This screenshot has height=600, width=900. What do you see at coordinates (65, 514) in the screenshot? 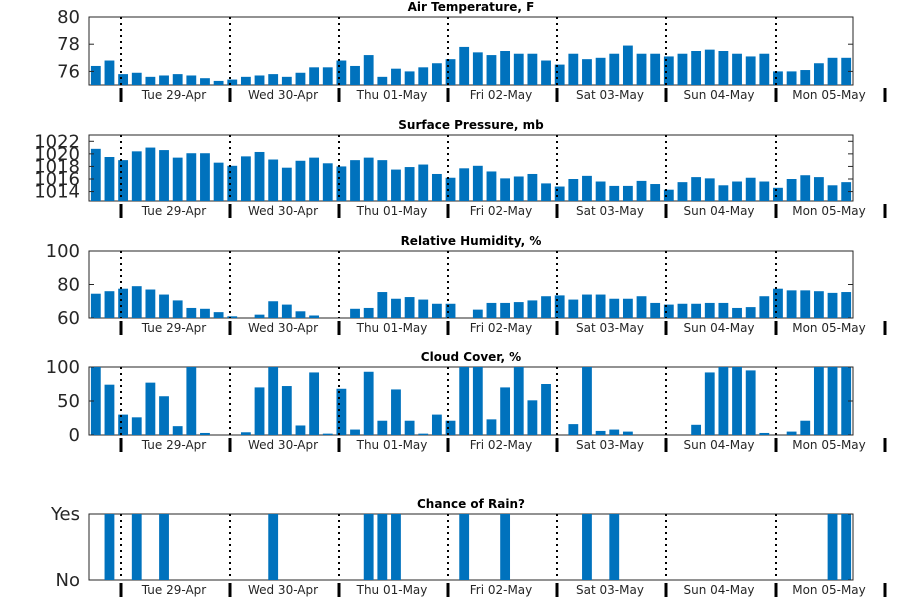
I see `y-tick-label: Yes` at bounding box center [65, 514].